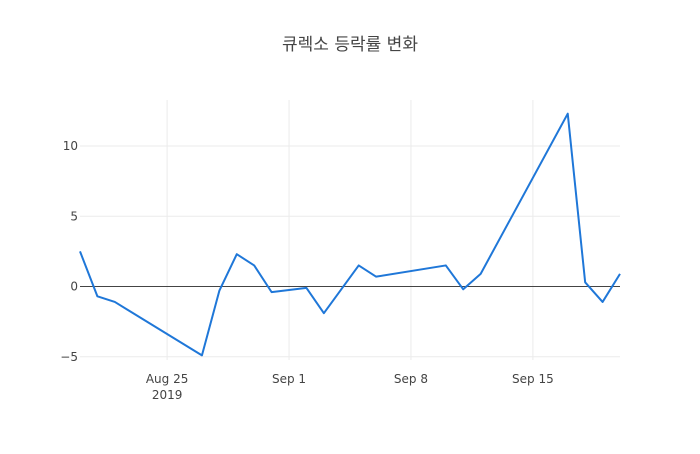 This screenshot has height=454, width=700. Describe the element at coordinates (70, 146) in the screenshot. I see `y-tick-label: 10` at that location.